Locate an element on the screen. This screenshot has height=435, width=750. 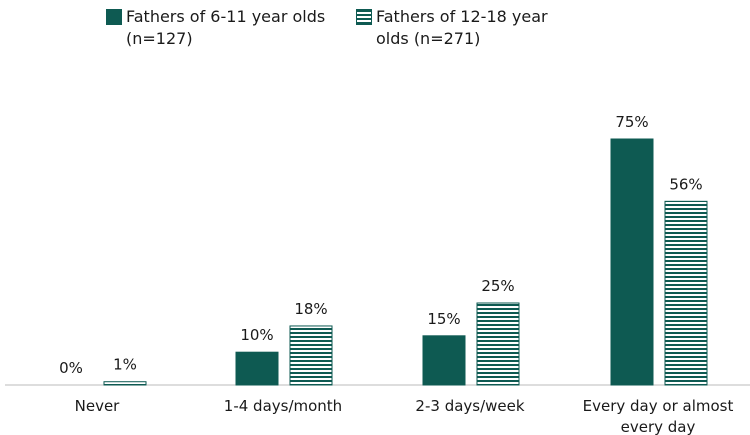
value-label: 18% is located at coordinates (310, 309).